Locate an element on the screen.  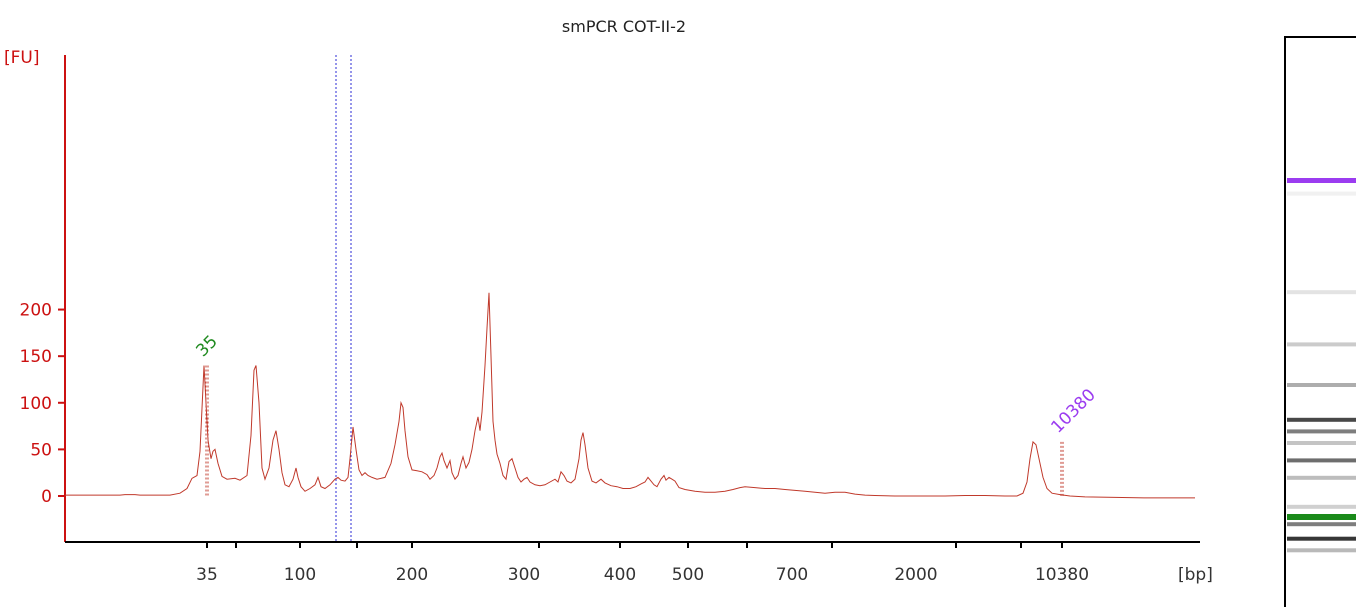
gel-lane is located at coordinates (1320, 321).